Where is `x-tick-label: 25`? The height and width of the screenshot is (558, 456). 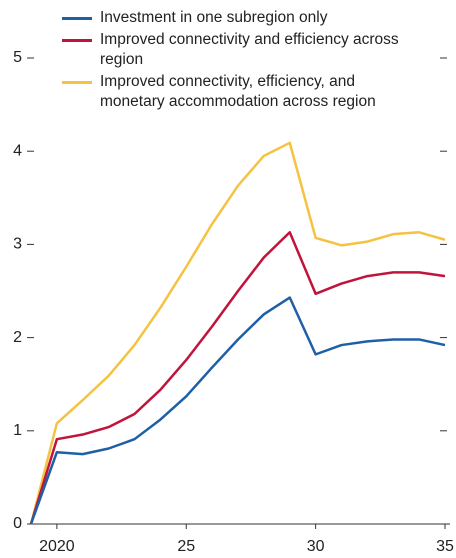 x-tick-label: 25 is located at coordinates (186, 546).